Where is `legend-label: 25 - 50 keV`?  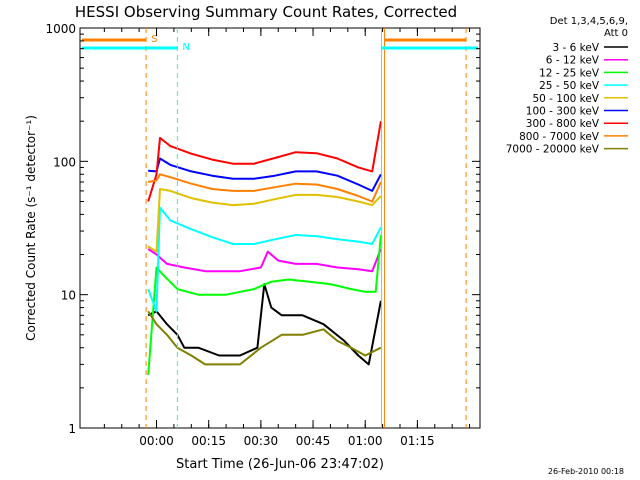
legend-label: 25 - 50 keV is located at coordinates (569, 86).